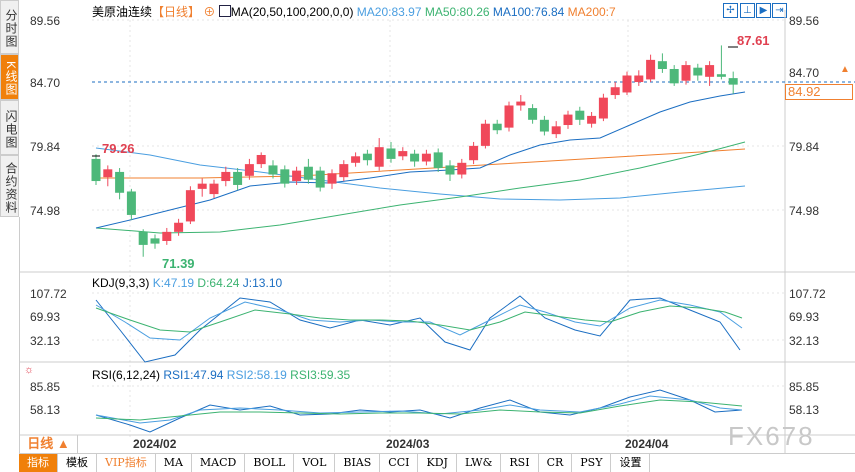  What do you see at coordinates (358, 463) in the screenshot?
I see `tab-bias: BIAS` at bounding box center [358, 463].